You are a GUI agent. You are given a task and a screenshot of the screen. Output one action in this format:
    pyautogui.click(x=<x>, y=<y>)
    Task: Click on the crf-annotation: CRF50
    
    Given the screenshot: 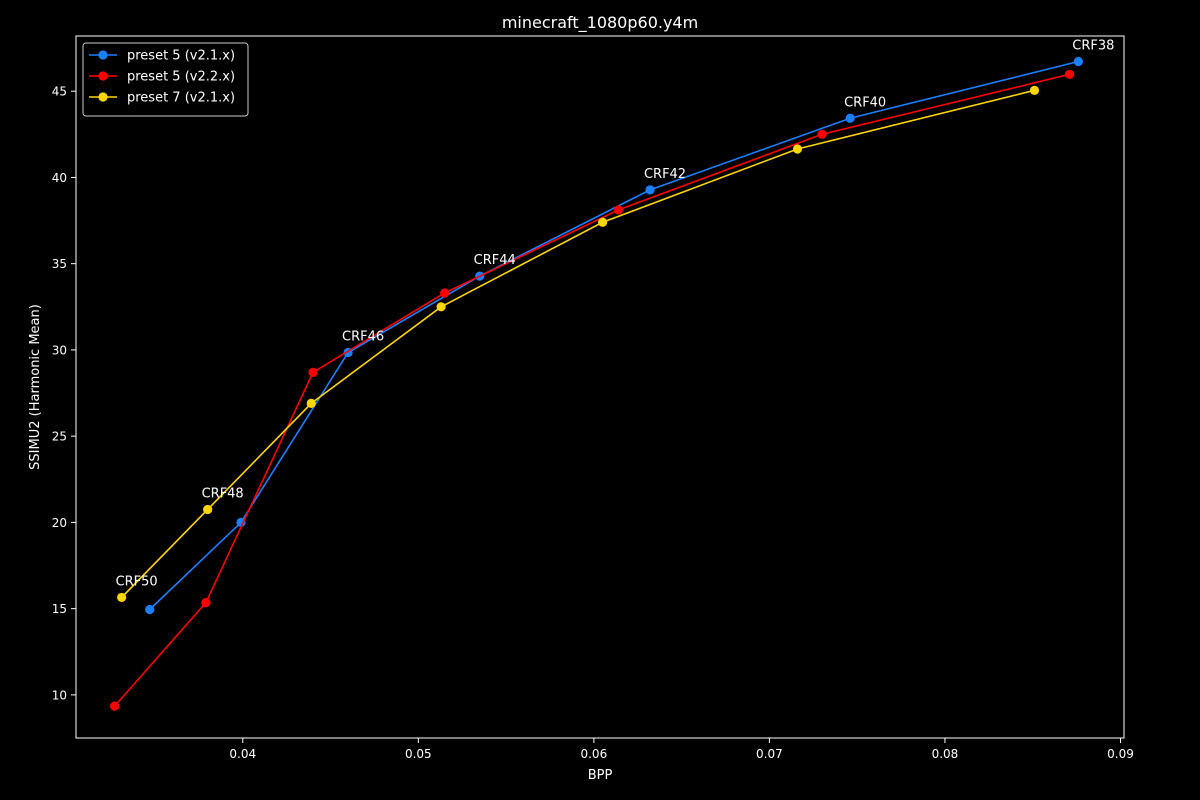 What is the action you would take?
    pyautogui.click(x=137, y=581)
    